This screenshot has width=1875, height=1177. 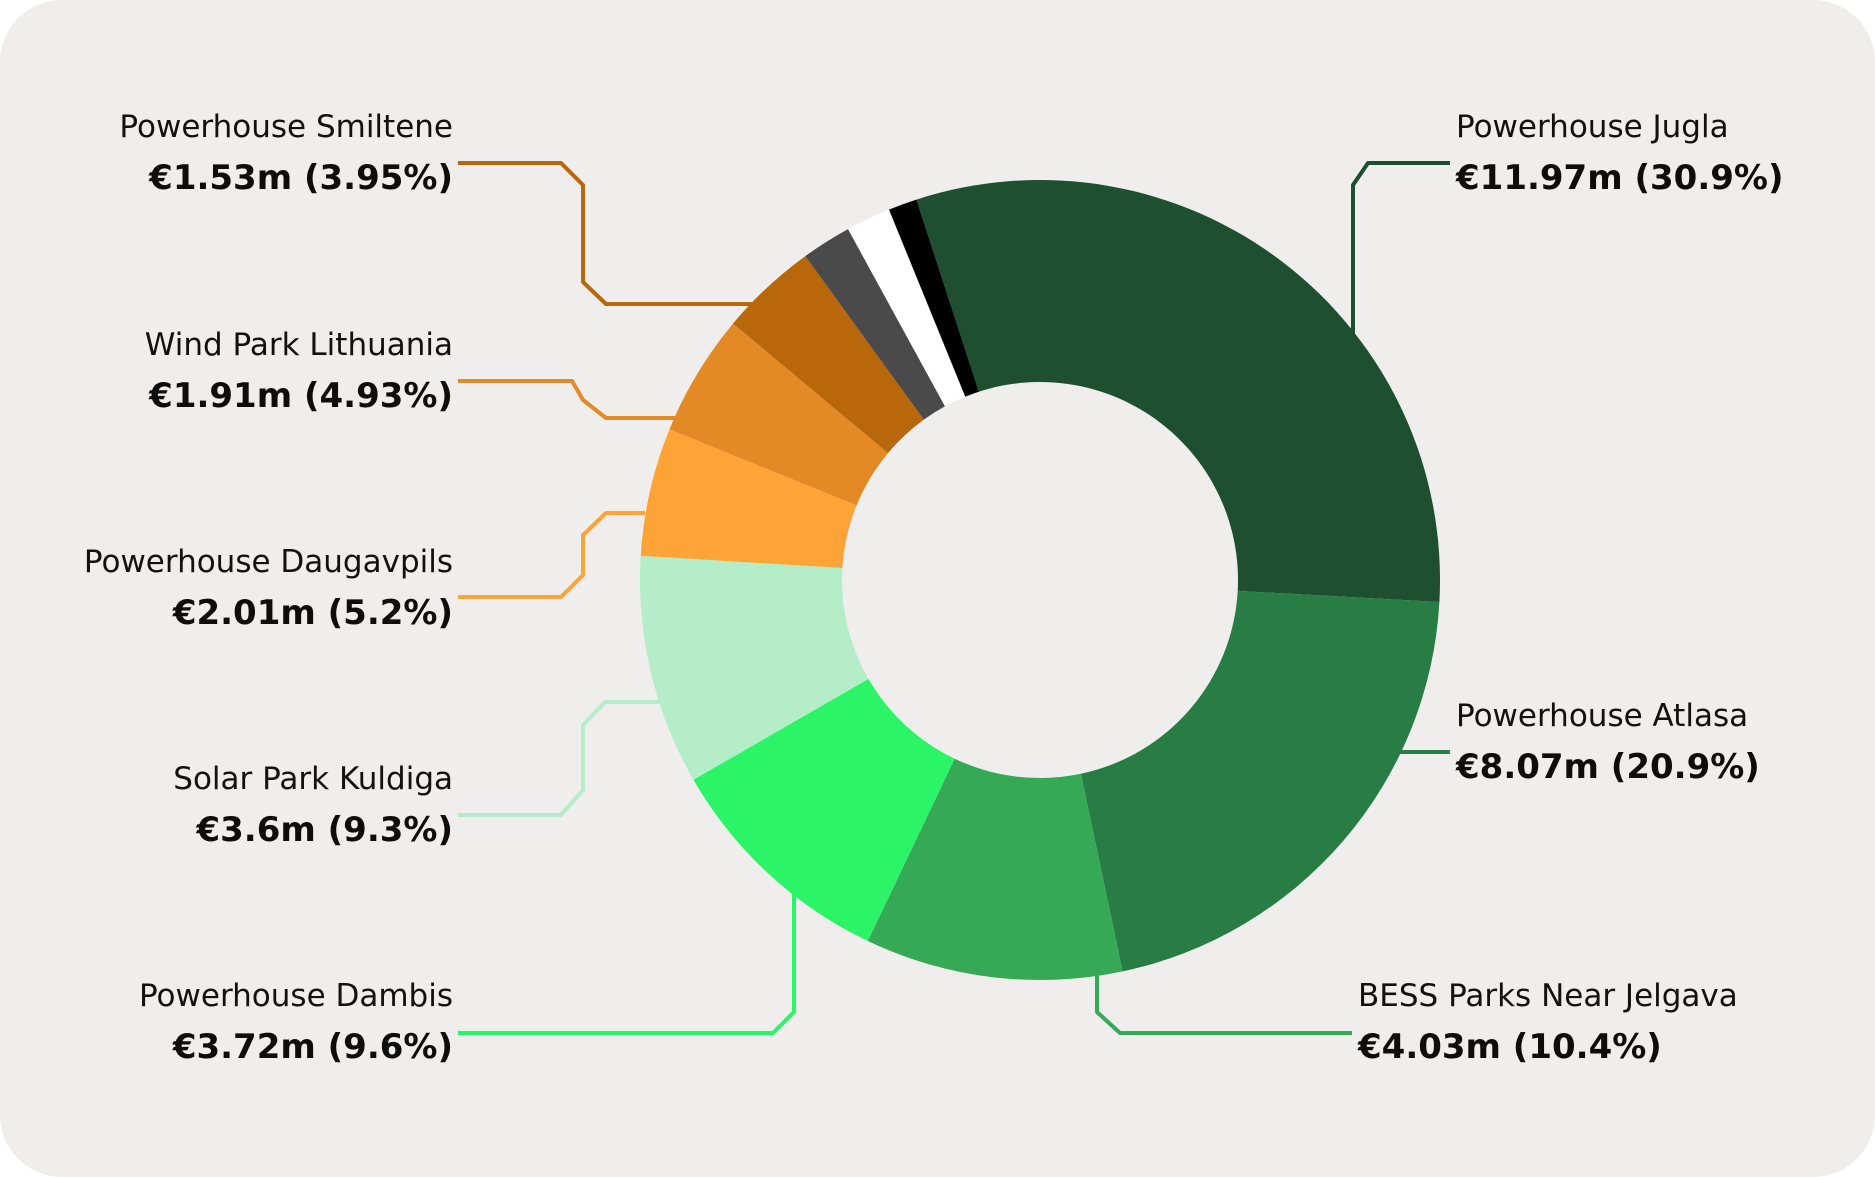 What do you see at coordinates (1260, 781) in the screenshot?
I see `slice-powerhouse-atlasa` at bounding box center [1260, 781].